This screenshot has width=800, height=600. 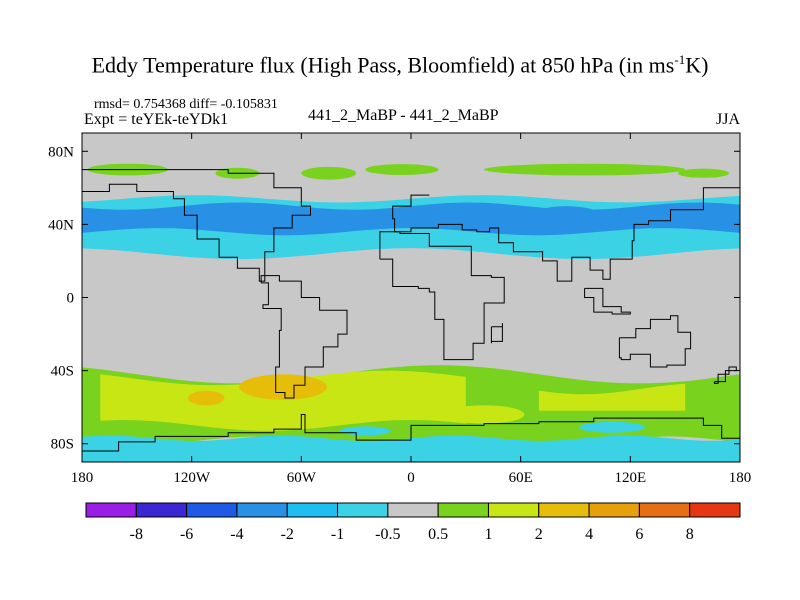 What do you see at coordinates (496, 333) in the screenshot?
I see `madagascar-coast` at bounding box center [496, 333].